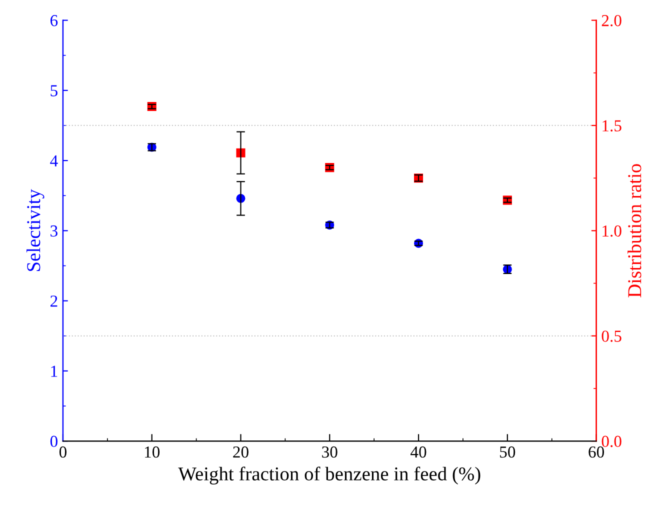 The width and height of the screenshot is (656, 507). Describe the element at coordinates (152, 452) in the screenshot. I see `x-tick-label: 10` at that location.